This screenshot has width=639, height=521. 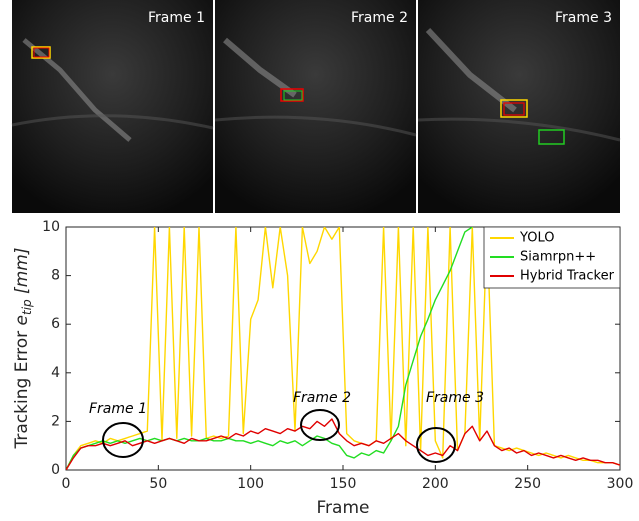 I want to click on annotation: Frame 2, so click(x=322, y=398).